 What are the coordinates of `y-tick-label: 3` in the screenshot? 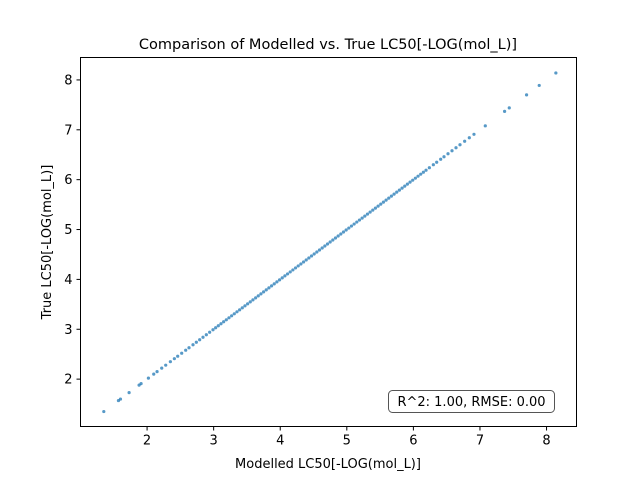 It's located at (68, 330).